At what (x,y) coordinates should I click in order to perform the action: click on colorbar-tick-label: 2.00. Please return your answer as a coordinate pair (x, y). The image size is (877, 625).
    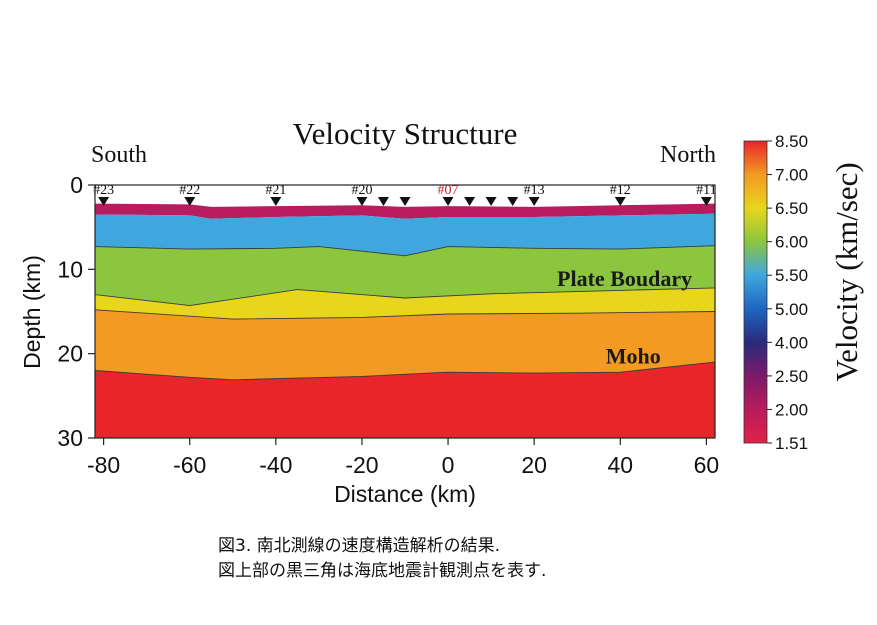
    Looking at the image, I should click on (791, 409).